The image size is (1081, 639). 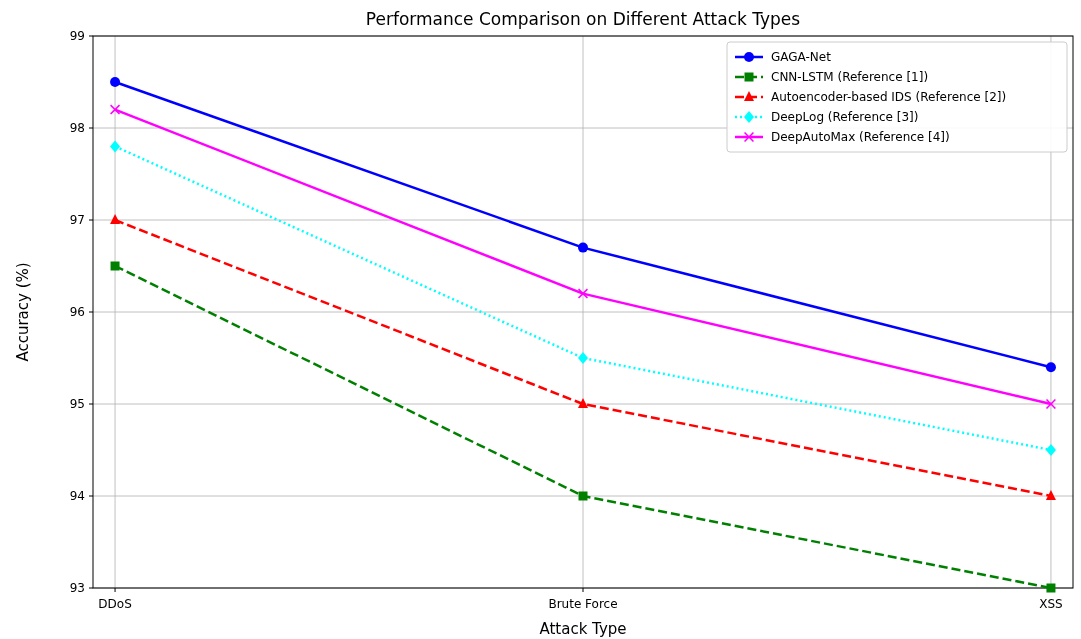 What do you see at coordinates (583, 19) in the screenshot?
I see `chart-title: Performance Comparison on Different Attack Types` at bounding box center [583, 19].